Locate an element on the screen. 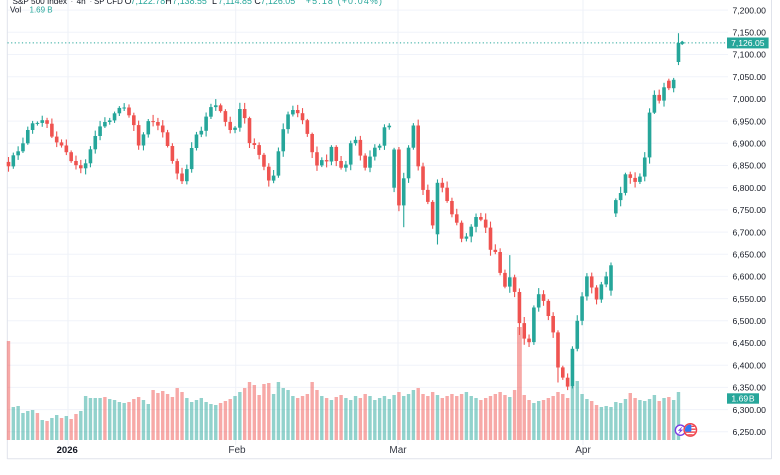  svg-text: 4h is located at coordinates (82, 3).